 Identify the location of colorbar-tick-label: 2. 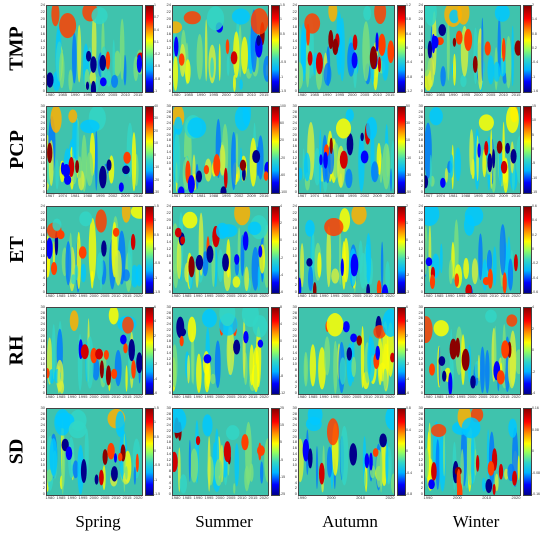
(407, 206).